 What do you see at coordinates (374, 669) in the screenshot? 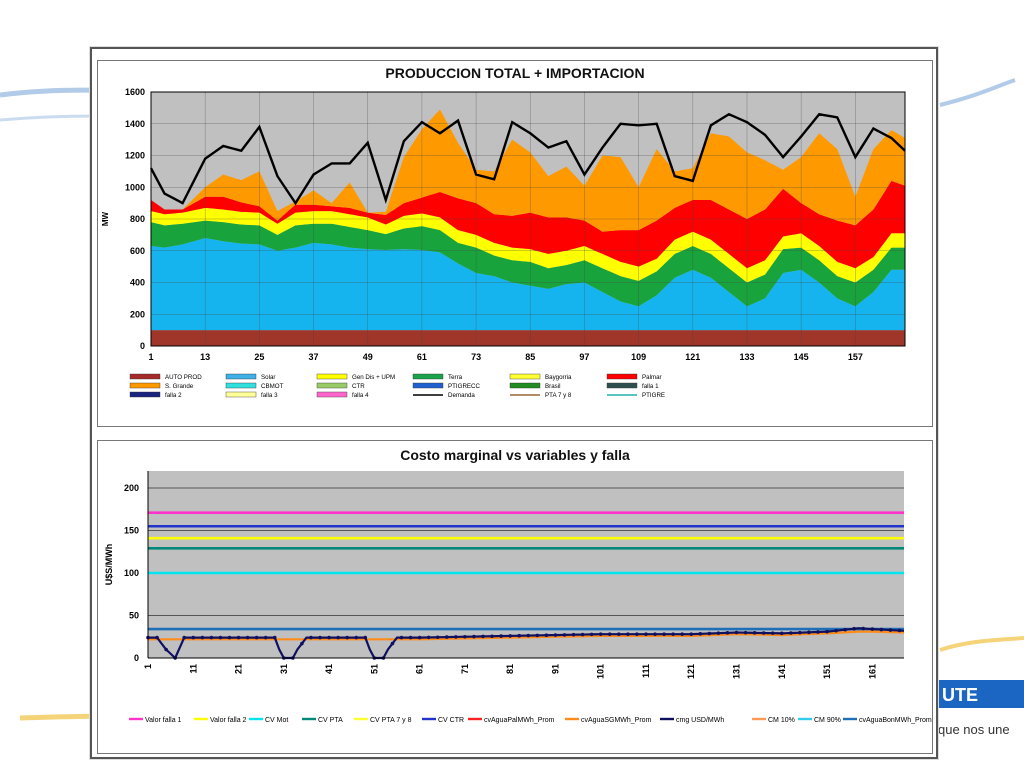
I see `x-tick-label: 51` at bounding box center [374, 669].